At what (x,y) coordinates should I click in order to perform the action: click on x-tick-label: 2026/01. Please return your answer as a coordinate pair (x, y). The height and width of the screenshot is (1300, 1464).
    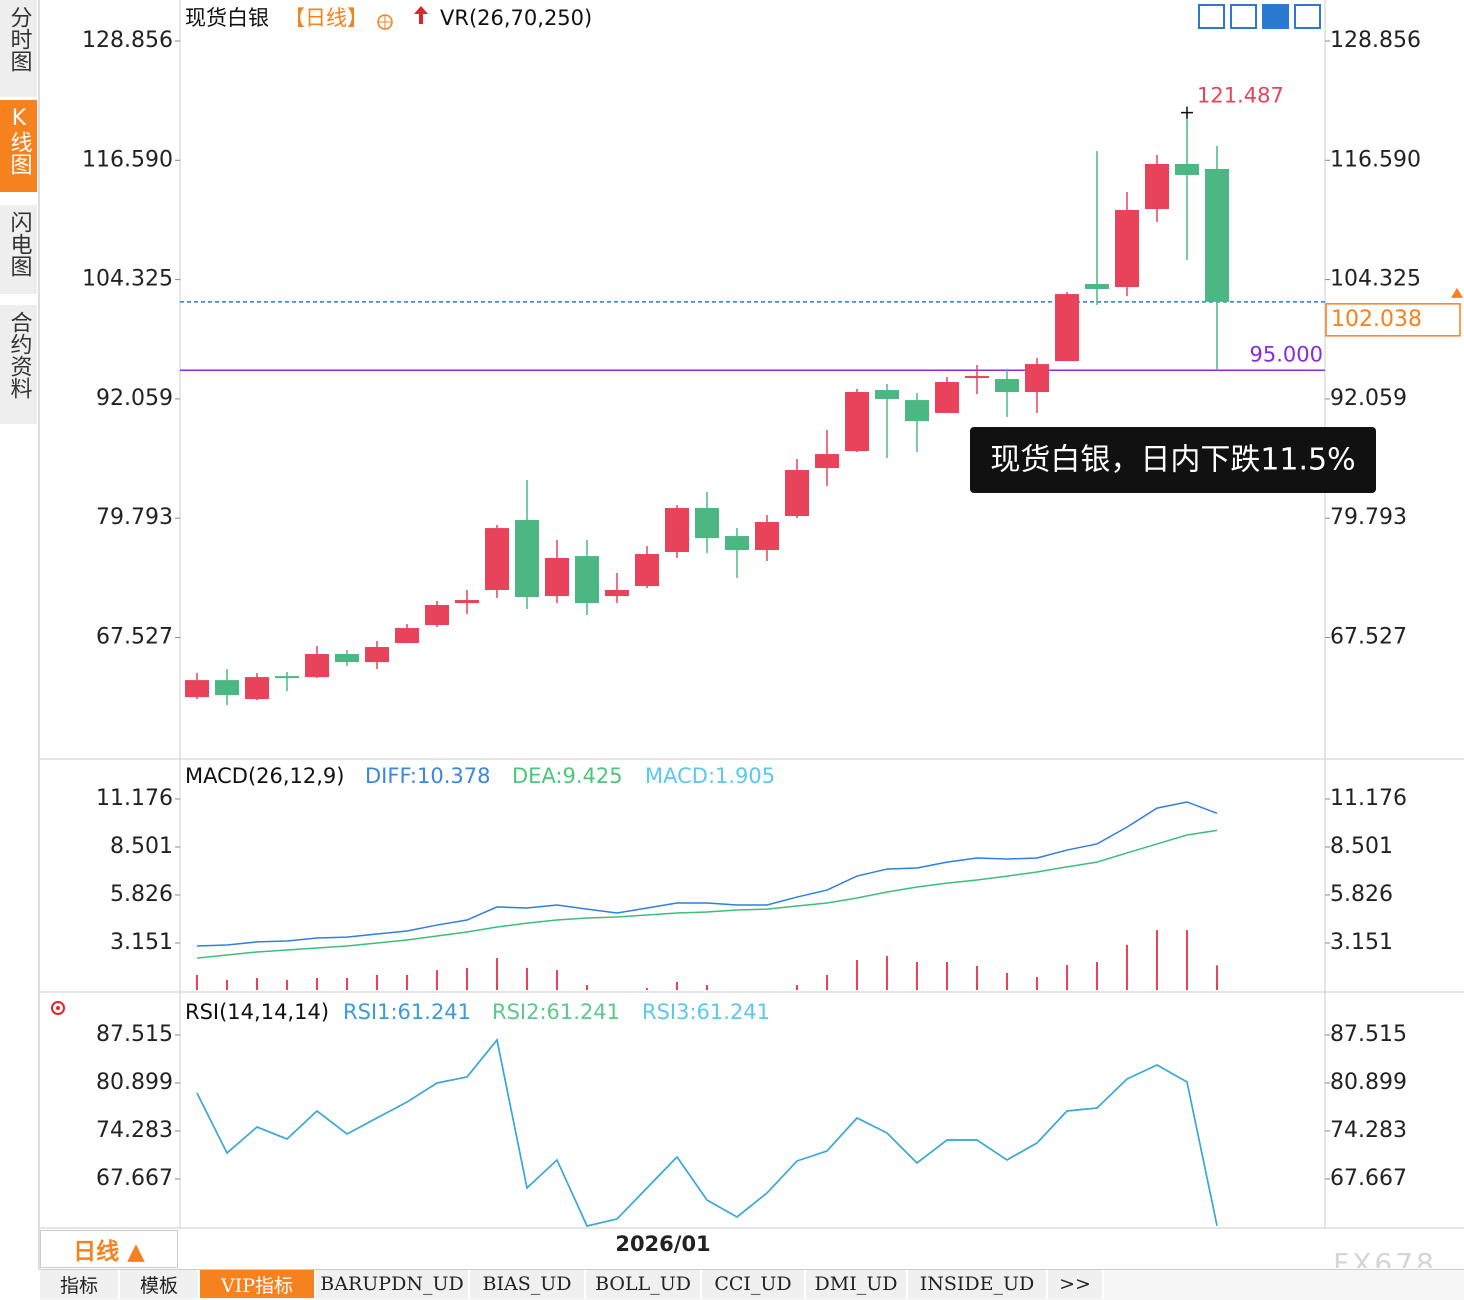
    Looking at the image, I should click on (662, 1244).